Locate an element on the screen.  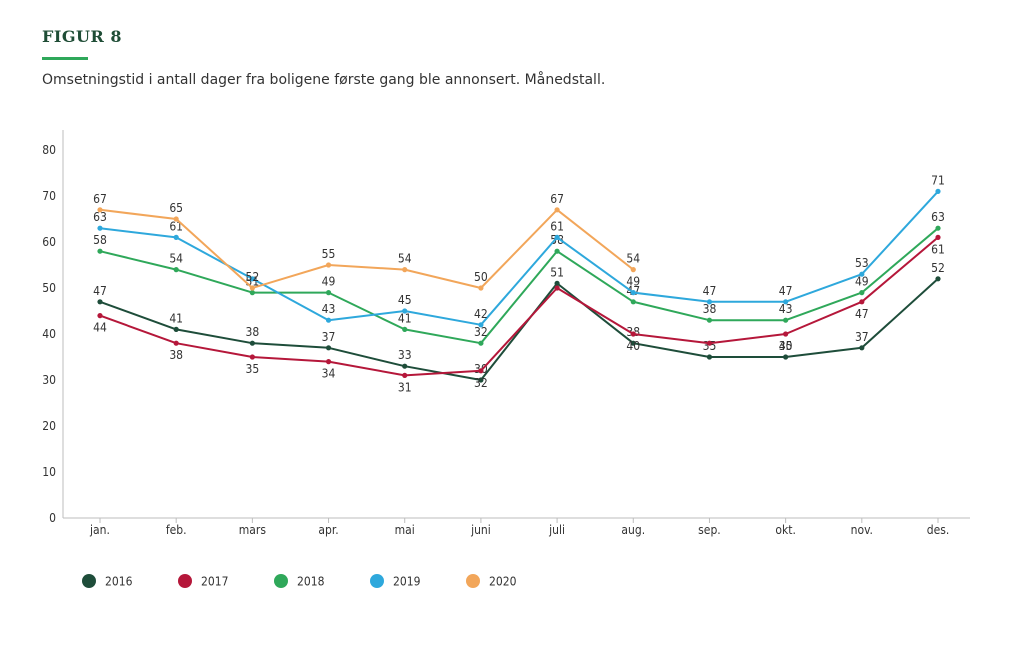
data-label-2018: 43 is located at coordinates (786, 309).